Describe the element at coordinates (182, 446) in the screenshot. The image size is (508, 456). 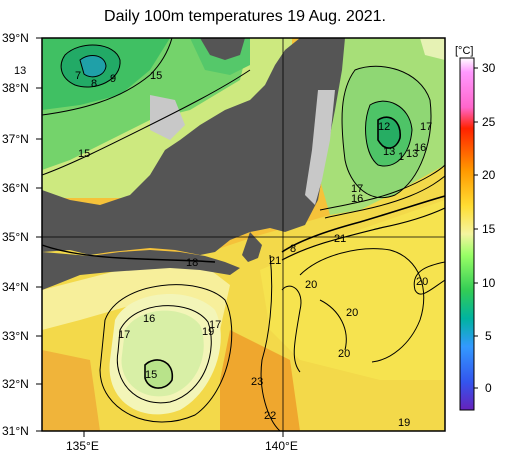
I see `longitude-labels: 135°E 140°E` at that location.